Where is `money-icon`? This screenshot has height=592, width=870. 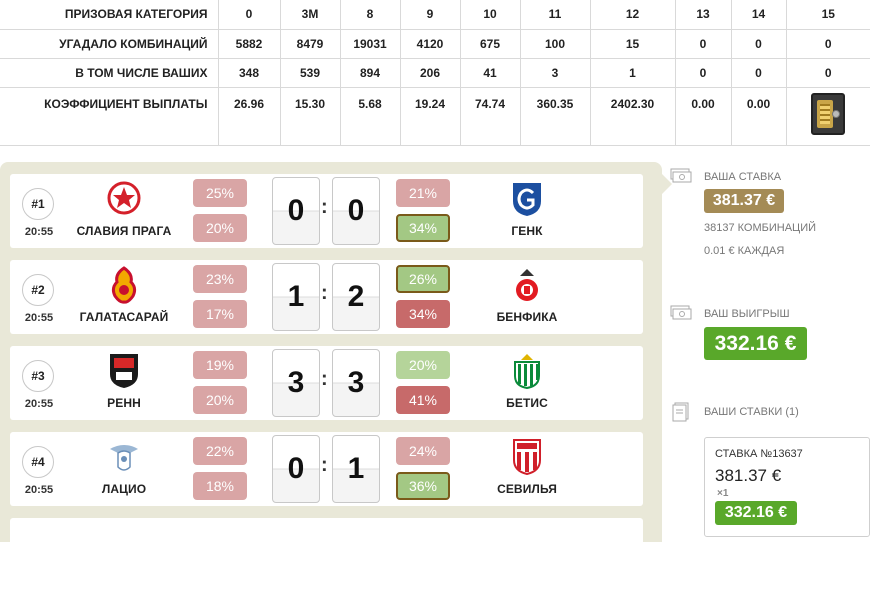
money-icon is located at coordinates (681, 313).